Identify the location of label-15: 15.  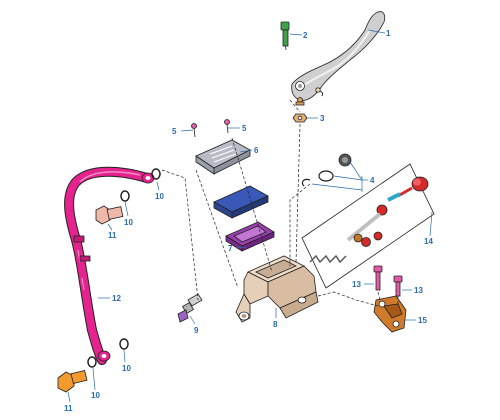
(422, 320).